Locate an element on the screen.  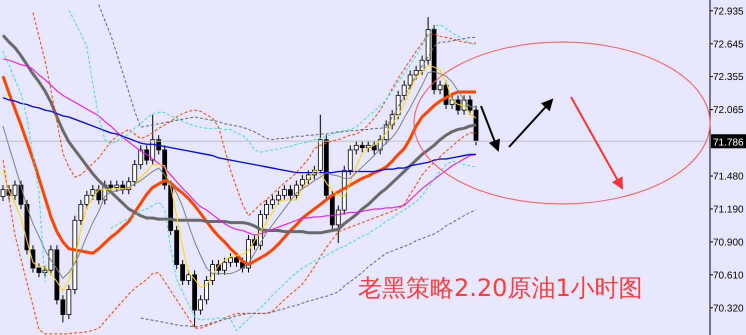
y-tick-label: 72.935 is located at coordinates (728, 12).